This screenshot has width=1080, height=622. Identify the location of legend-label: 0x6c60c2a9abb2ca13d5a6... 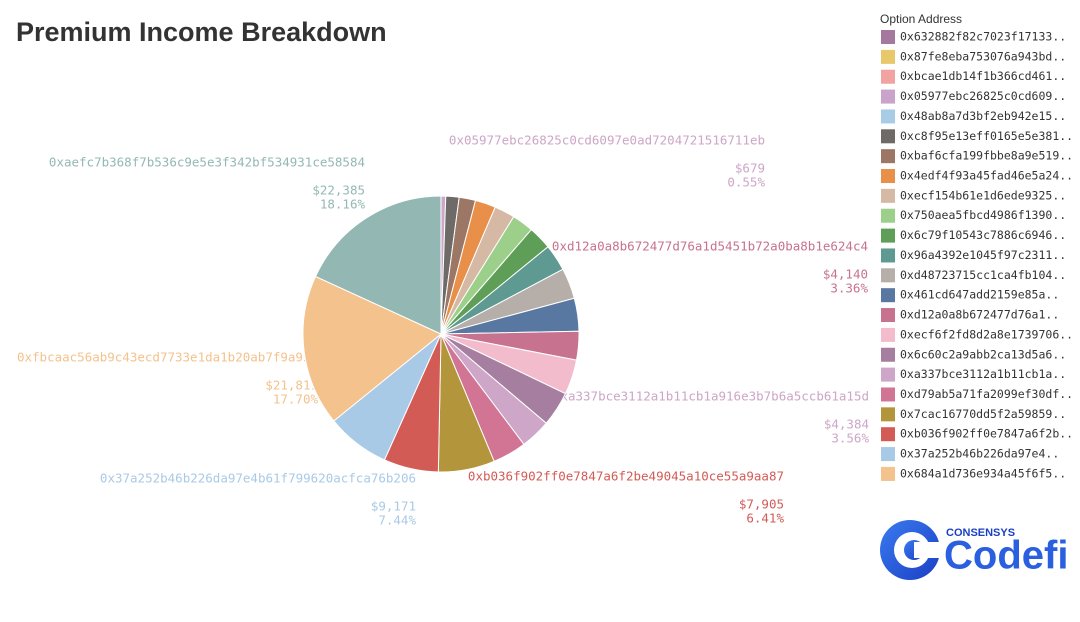
(983, 354).